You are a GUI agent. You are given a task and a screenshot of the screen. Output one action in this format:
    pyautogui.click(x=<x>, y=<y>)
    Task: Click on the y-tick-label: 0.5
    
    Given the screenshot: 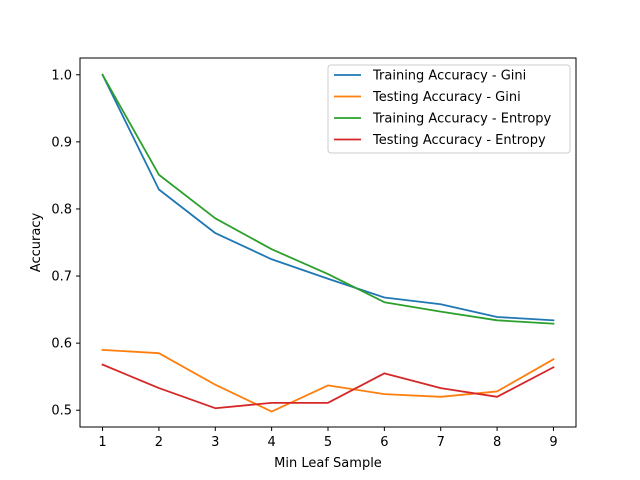 What is the action you would take?
    pyautogui.click(x=61, y=411)
    